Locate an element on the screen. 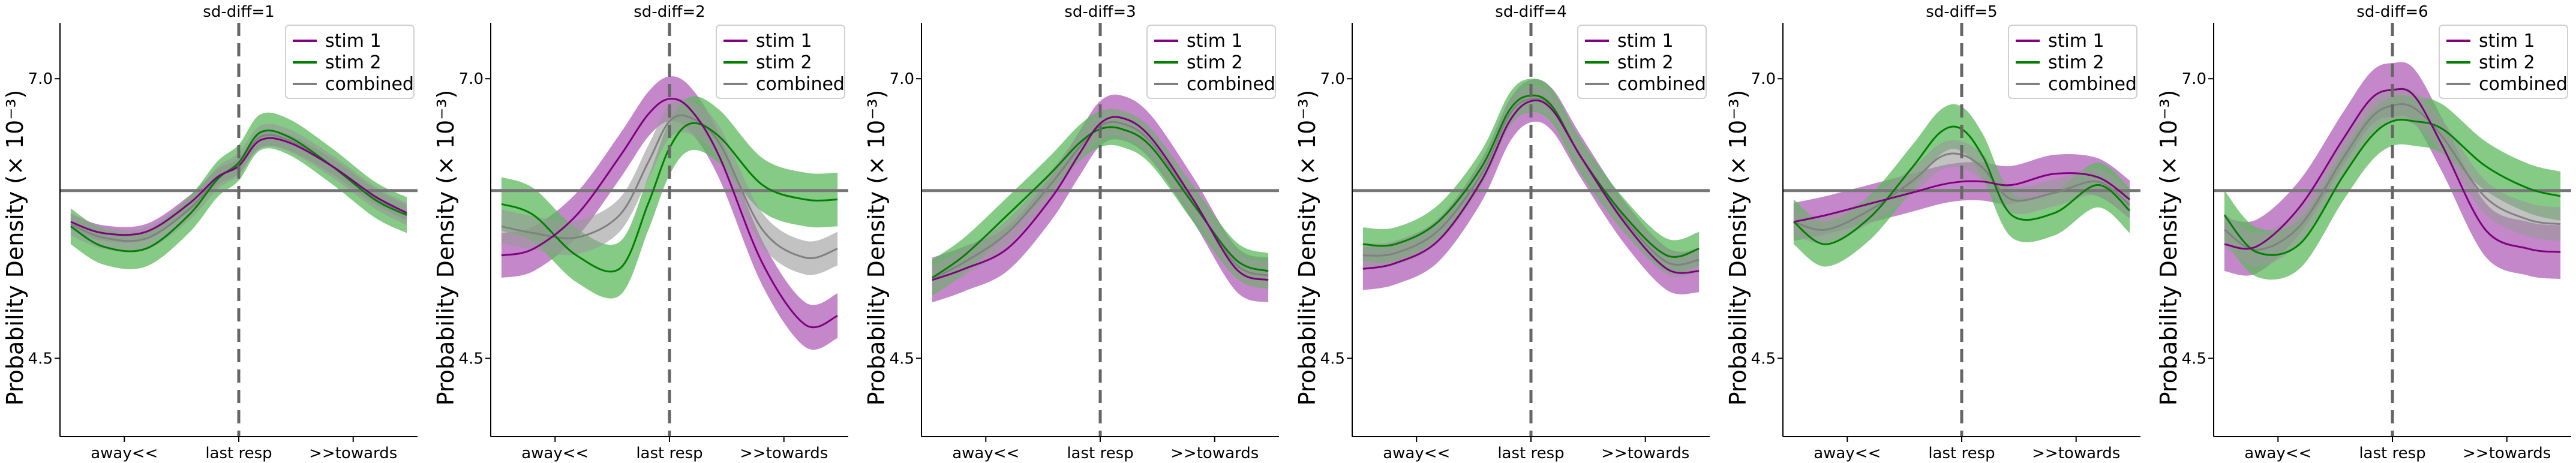 This screenshot has height=463, width=2576. panel-title: sd-diff=3 is located at coordinates (1100, 12).